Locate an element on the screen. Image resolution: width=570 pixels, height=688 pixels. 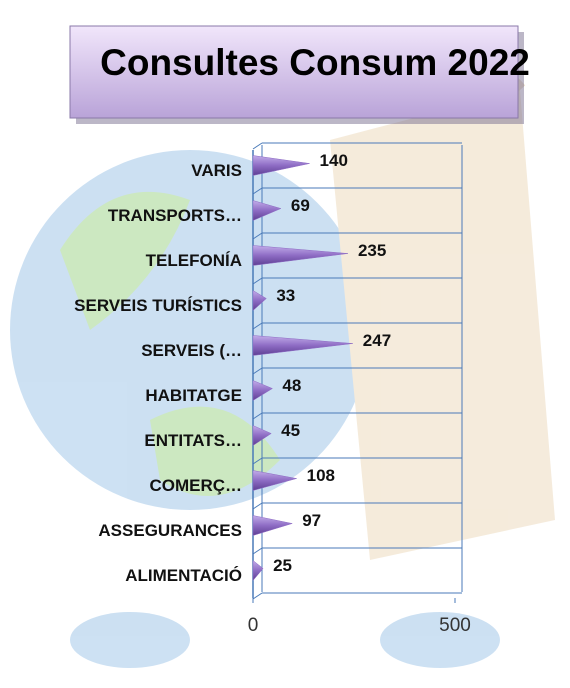
y-tick-label: TELEFONÍA is located at coordinates (194, 260).